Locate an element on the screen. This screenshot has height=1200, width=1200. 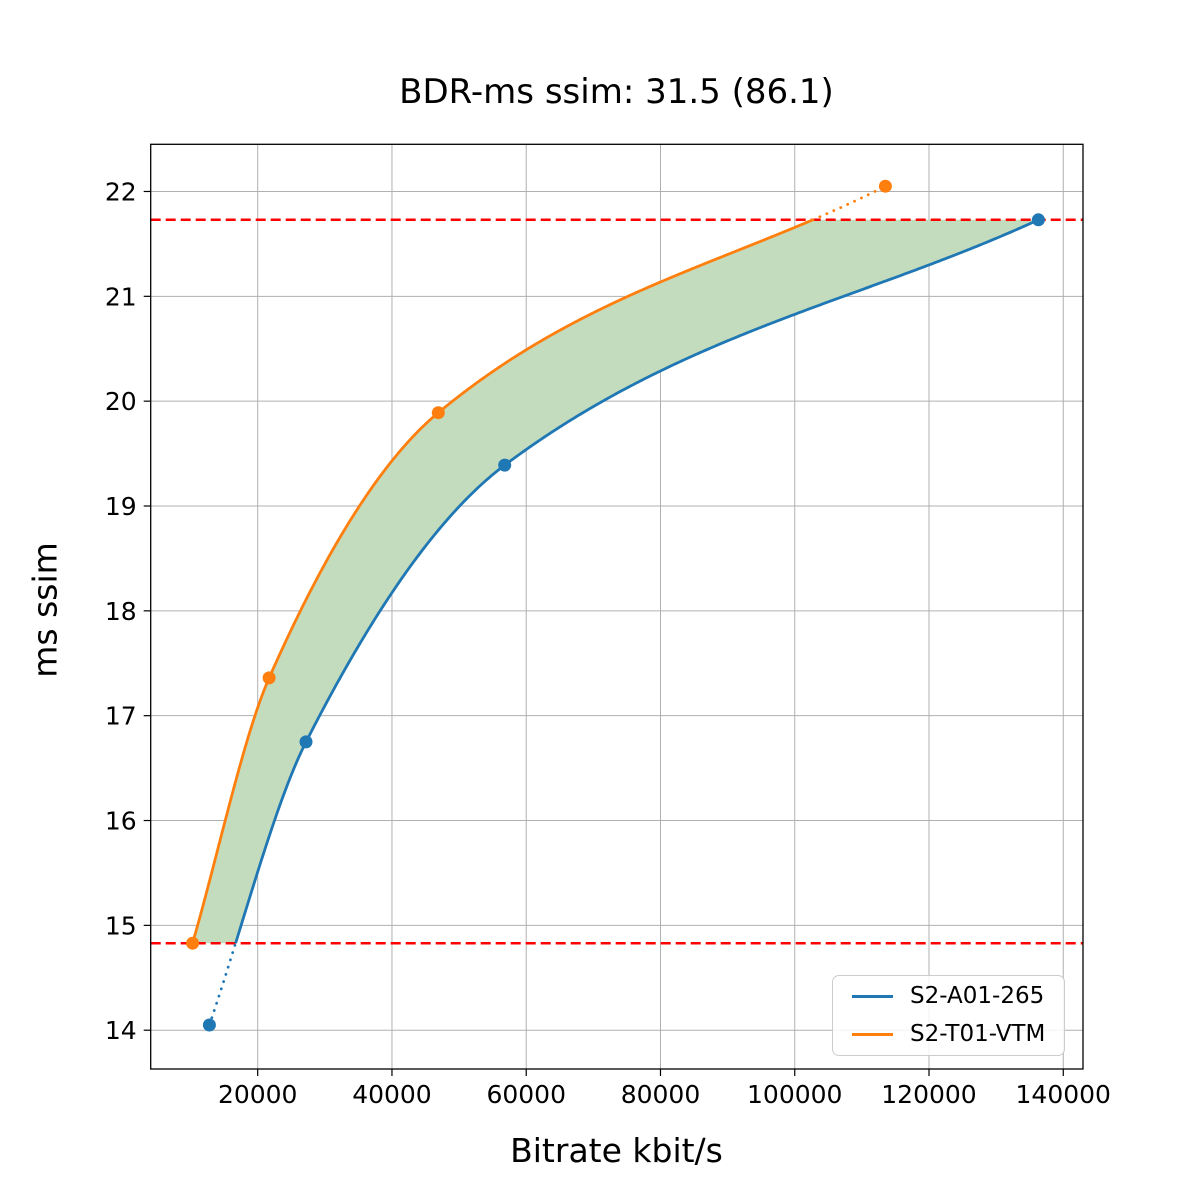
legend: S2-A01-265 S2-T01-VTM is located at coordinates (948, 1015).